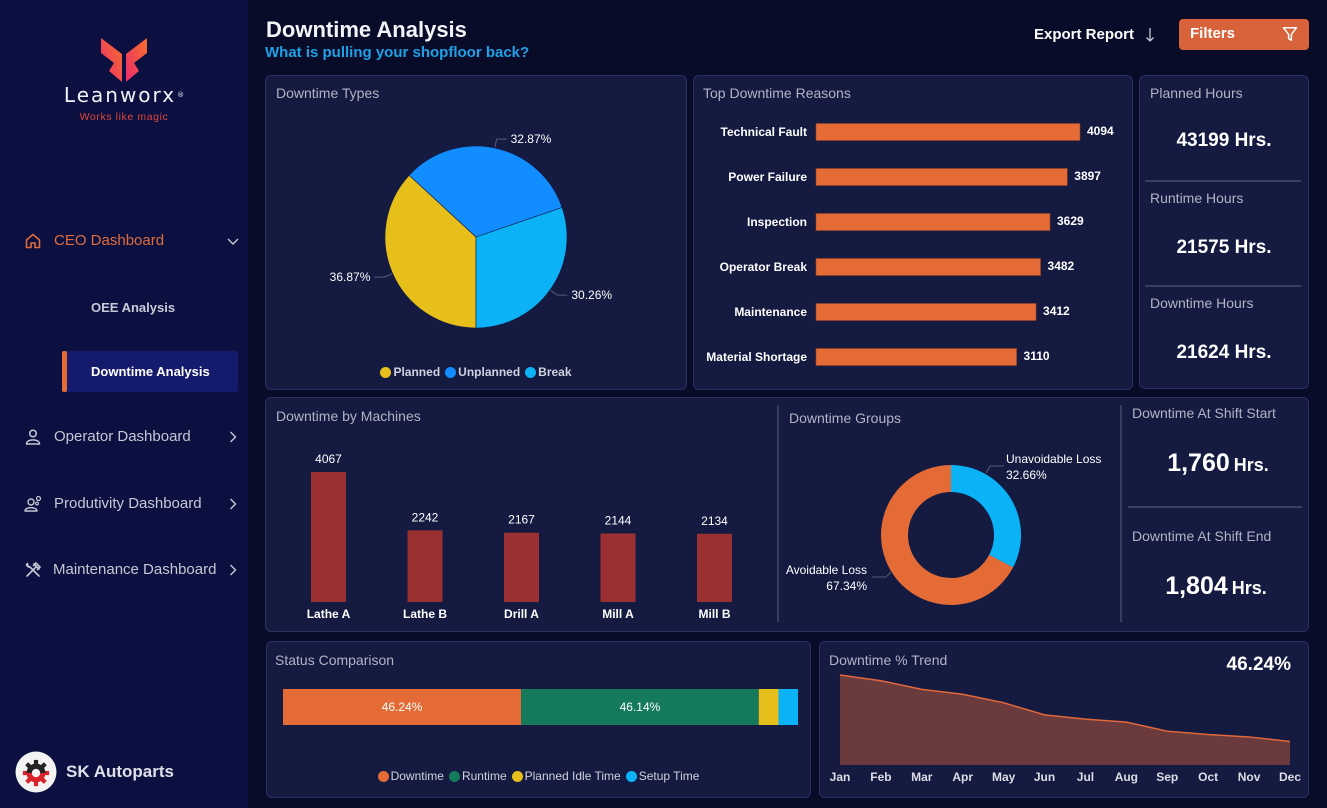  Describe the element at coordinates (425, 566) in the screenshot. I see `bar-lathe-b` at that location.